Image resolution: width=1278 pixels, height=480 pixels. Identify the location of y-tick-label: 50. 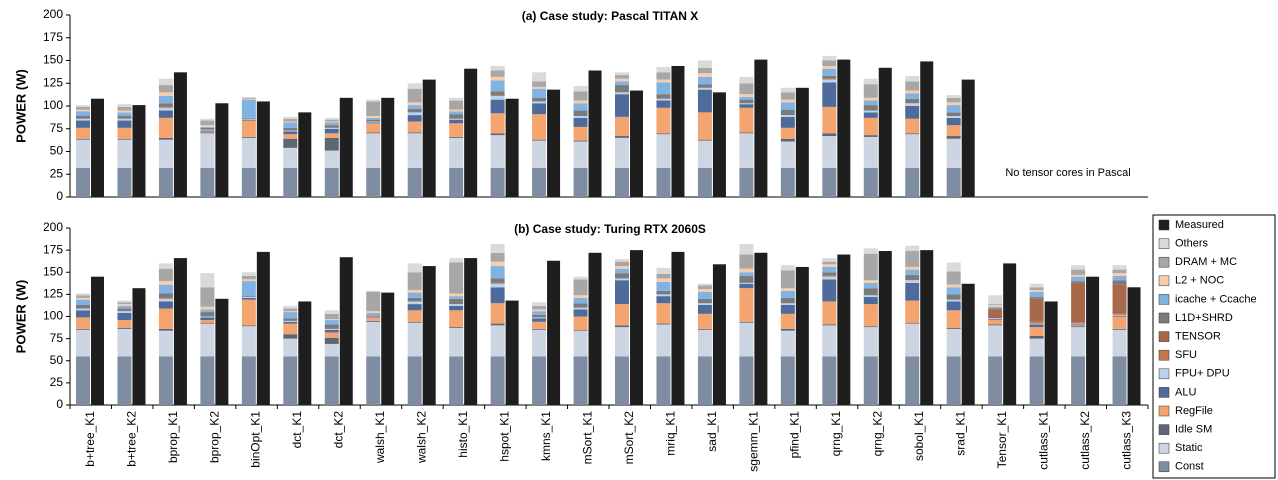
(57, 151).